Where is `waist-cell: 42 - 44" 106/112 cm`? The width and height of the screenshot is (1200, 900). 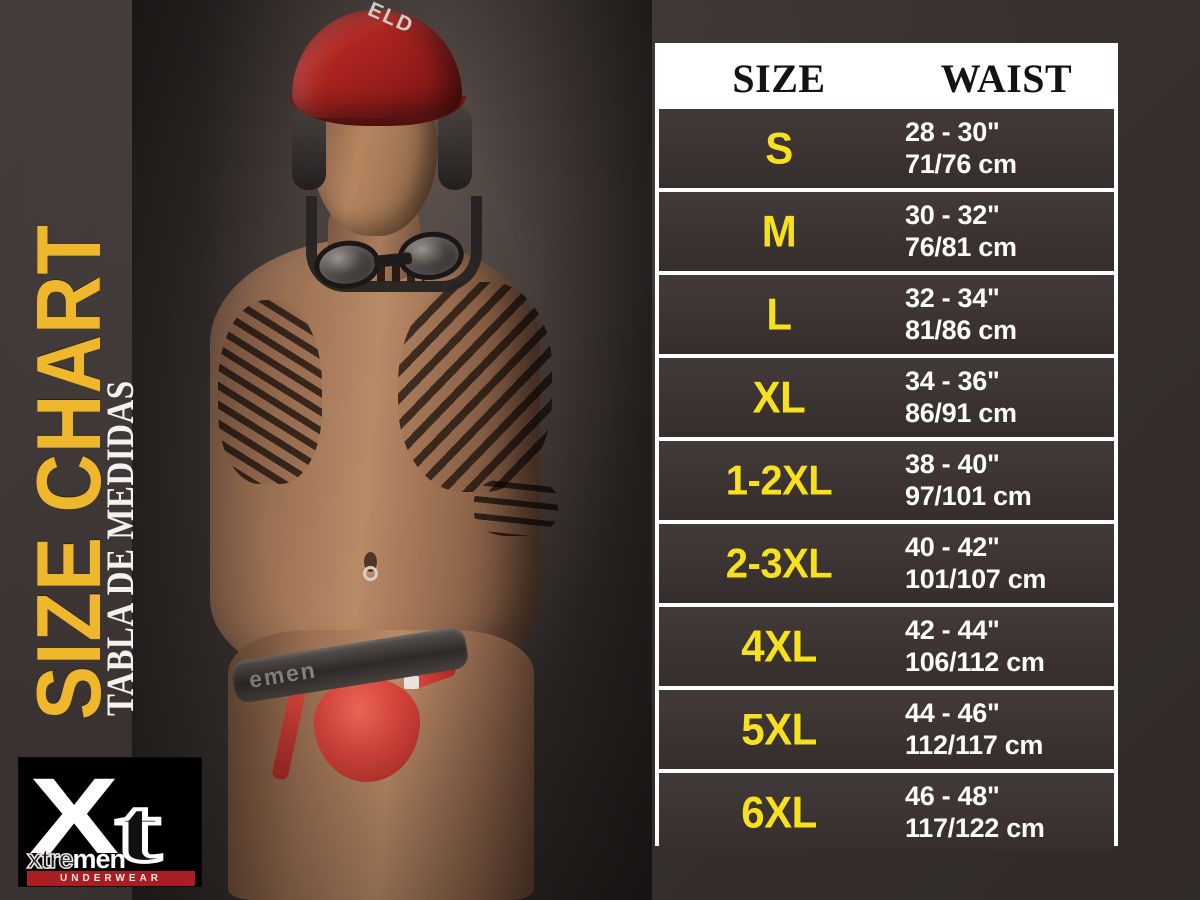 waist-cell: 42 - 44" 106/112 cm is located at coordinates (1006, 646).